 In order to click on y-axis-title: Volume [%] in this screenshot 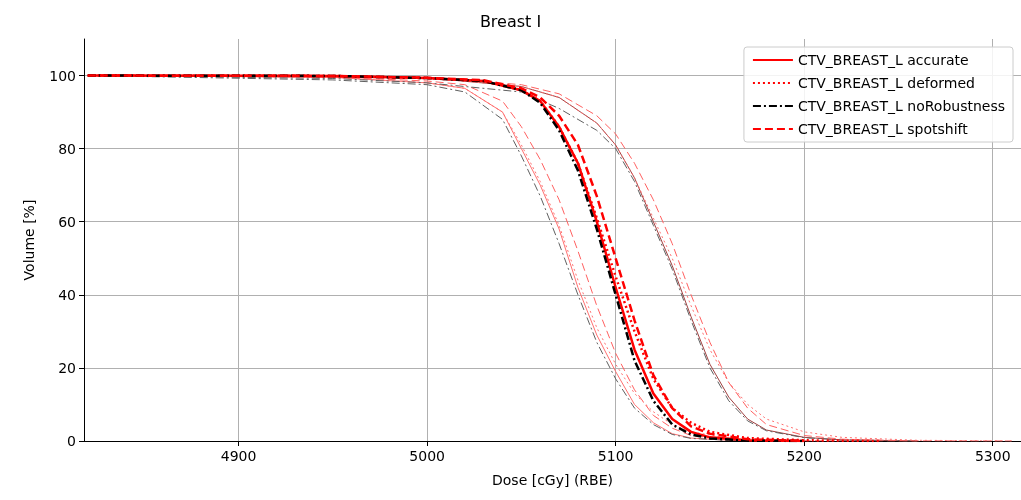, I will do `click(29, 240)`.